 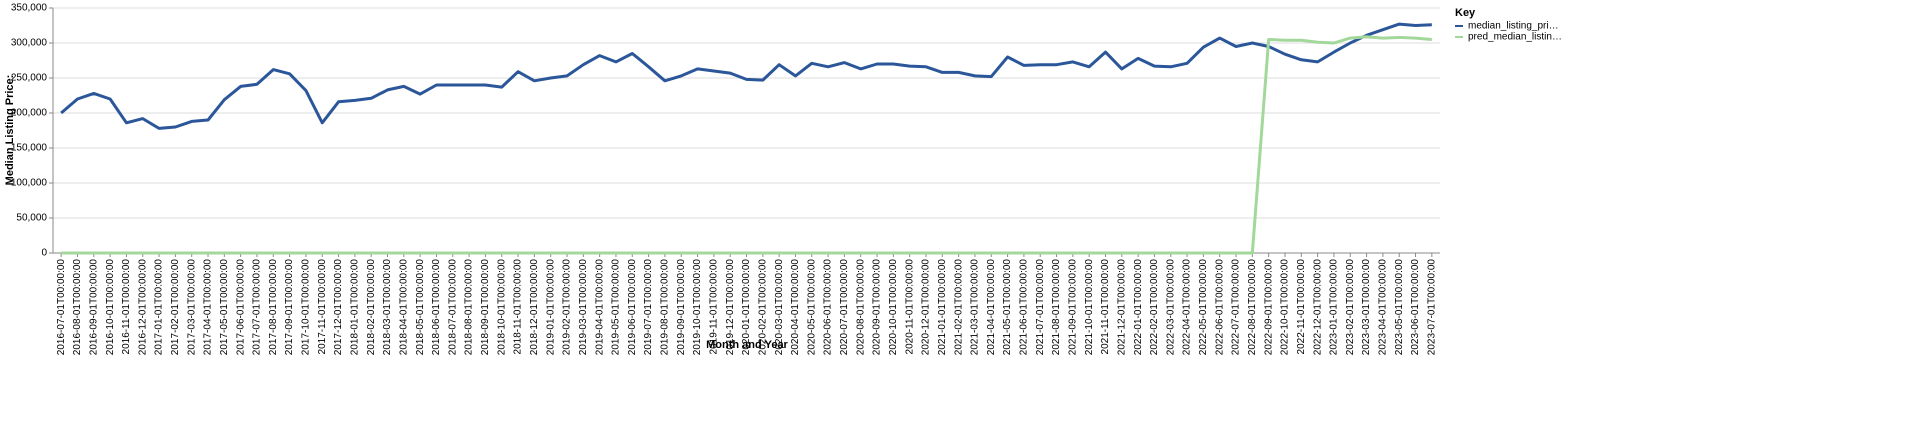 I want to click on x-tick-label: 2017-07-01T00:00:00, so click(x=257, y=307).